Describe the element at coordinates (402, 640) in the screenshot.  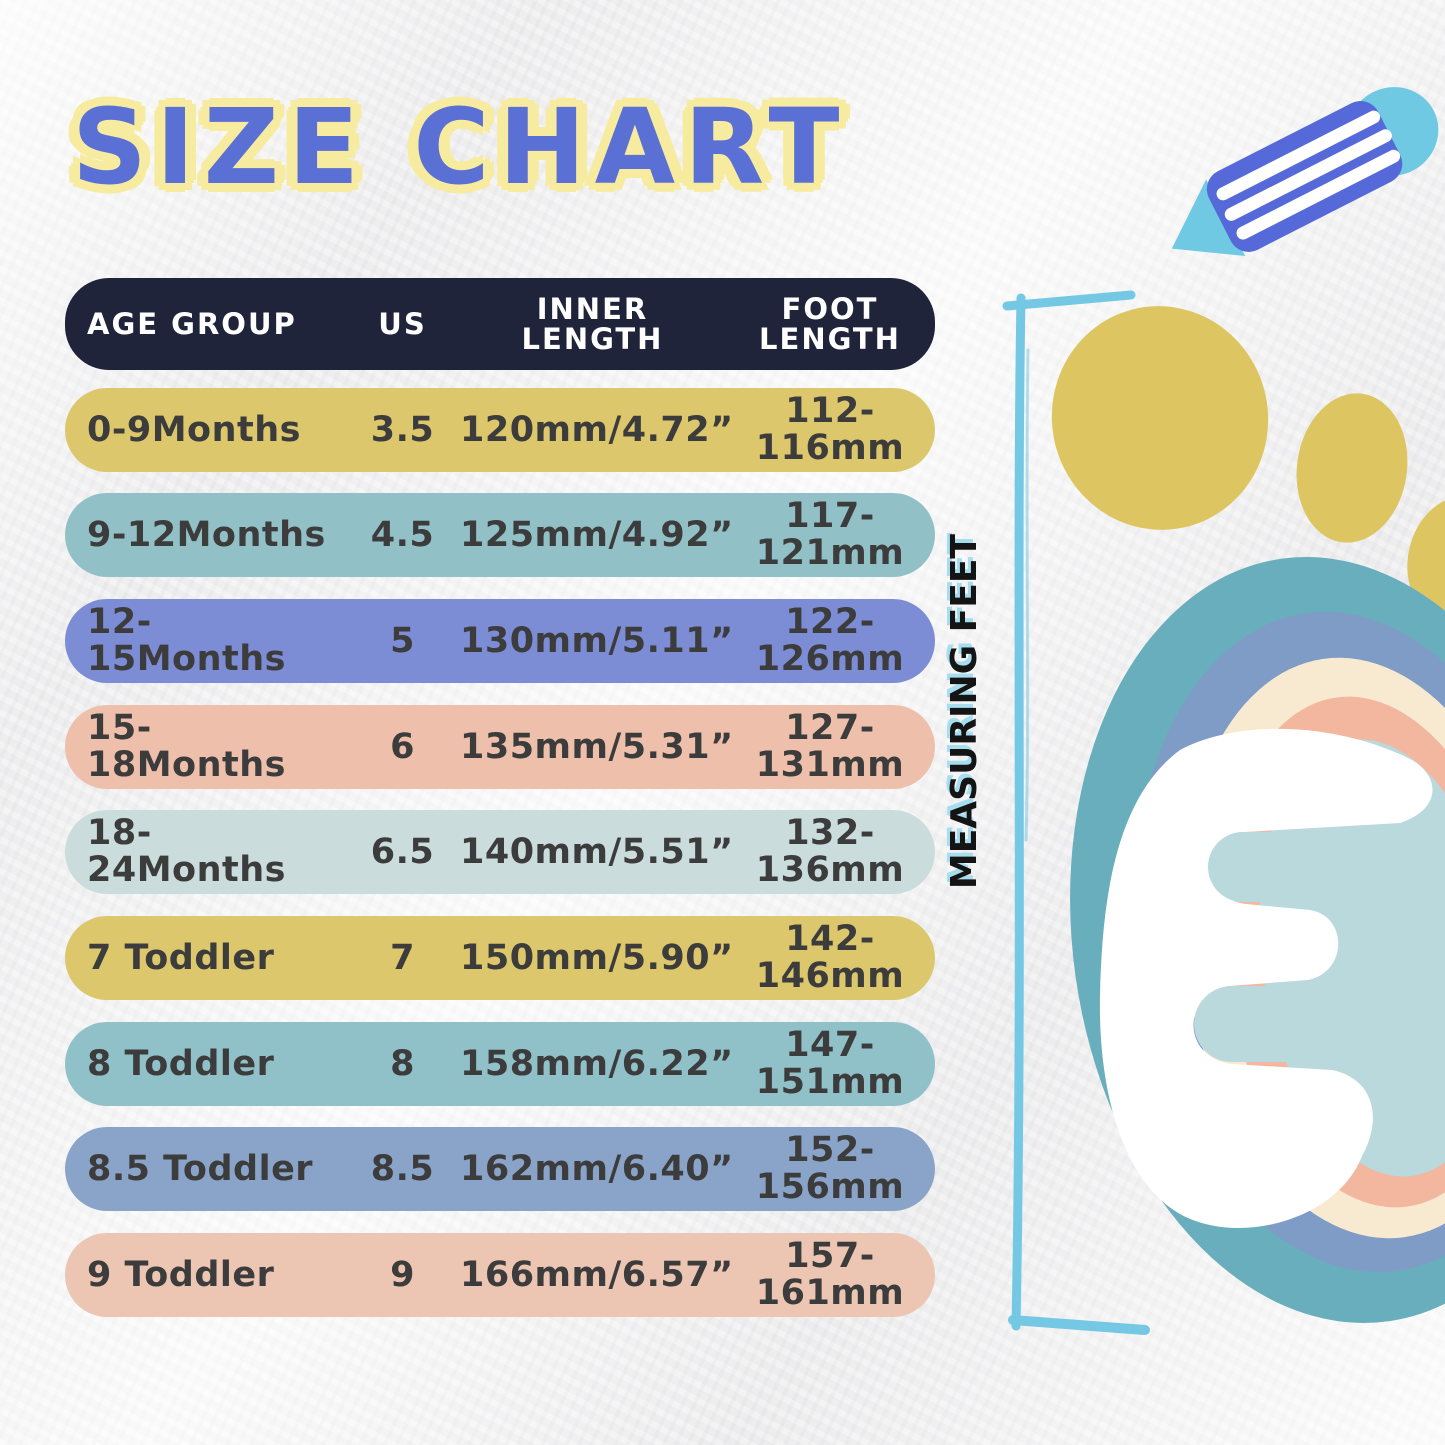
I see `cell-us-size: 5` at that location.